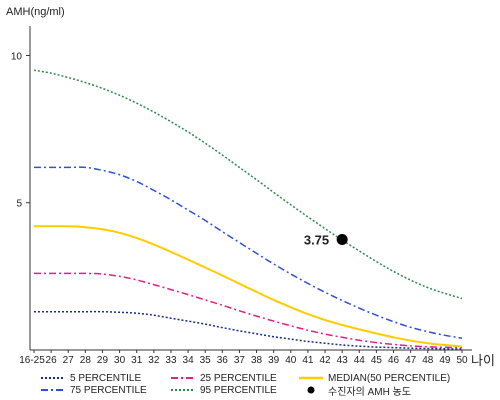 Image resolution: width=500 pixels, height=400 pixels. Describe the element at coordinates (291, 360) in the screenshot. I see `x-tick-label: 40` at that location.